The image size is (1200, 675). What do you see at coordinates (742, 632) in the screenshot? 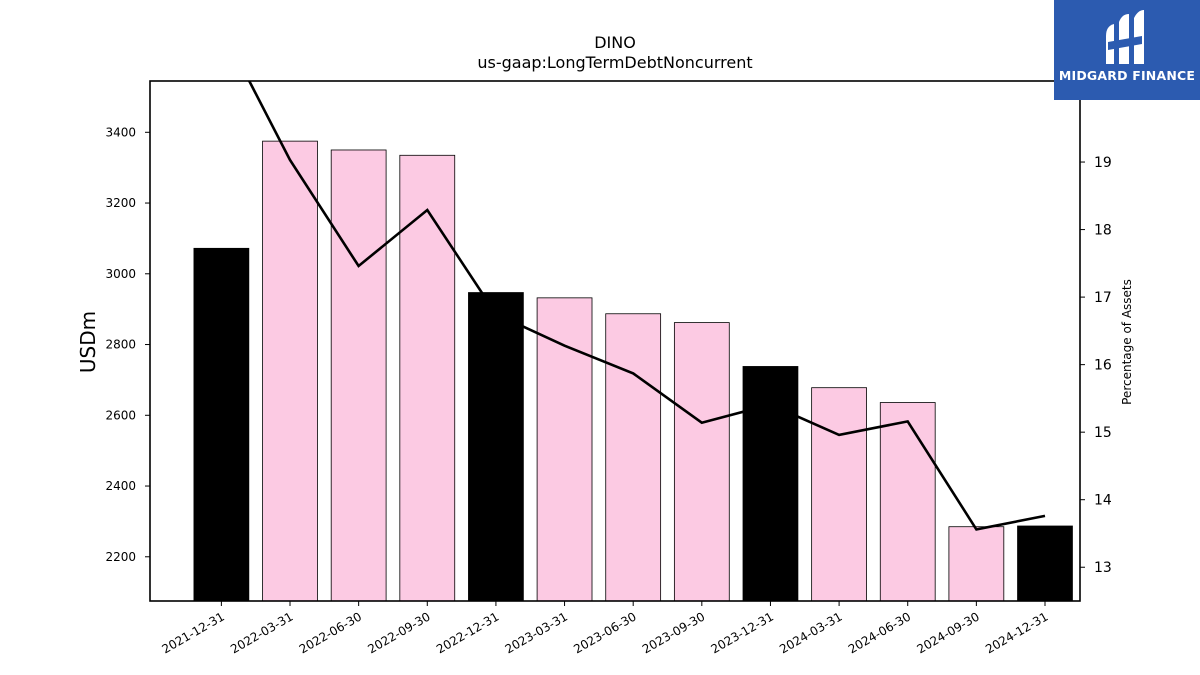
I see `x-tick-label: 2023-12-31` at bounding box center [742, 632].